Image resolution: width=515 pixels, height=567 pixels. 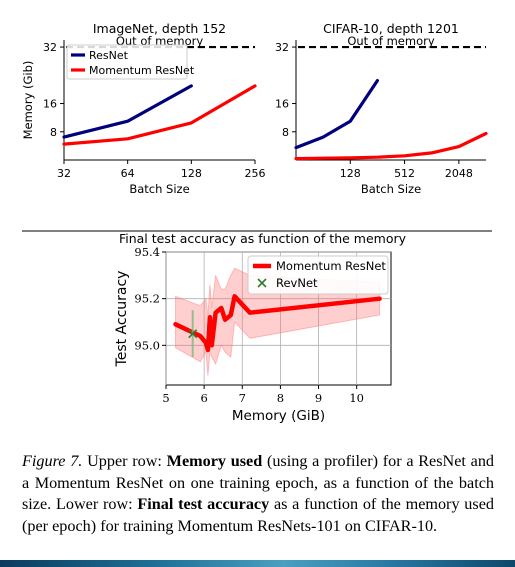 I want to click on x-tick-label: 512, so click(x=404, y=173).